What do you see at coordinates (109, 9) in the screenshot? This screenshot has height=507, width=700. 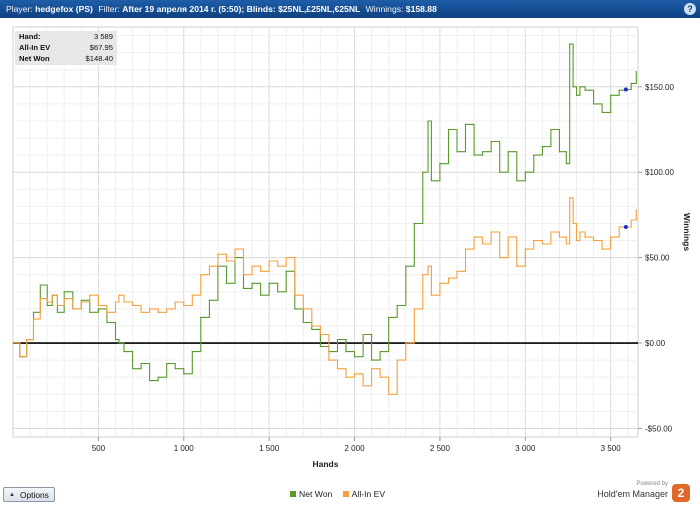 I see `filter-label: Filter:` at bounding box center [109, 9].